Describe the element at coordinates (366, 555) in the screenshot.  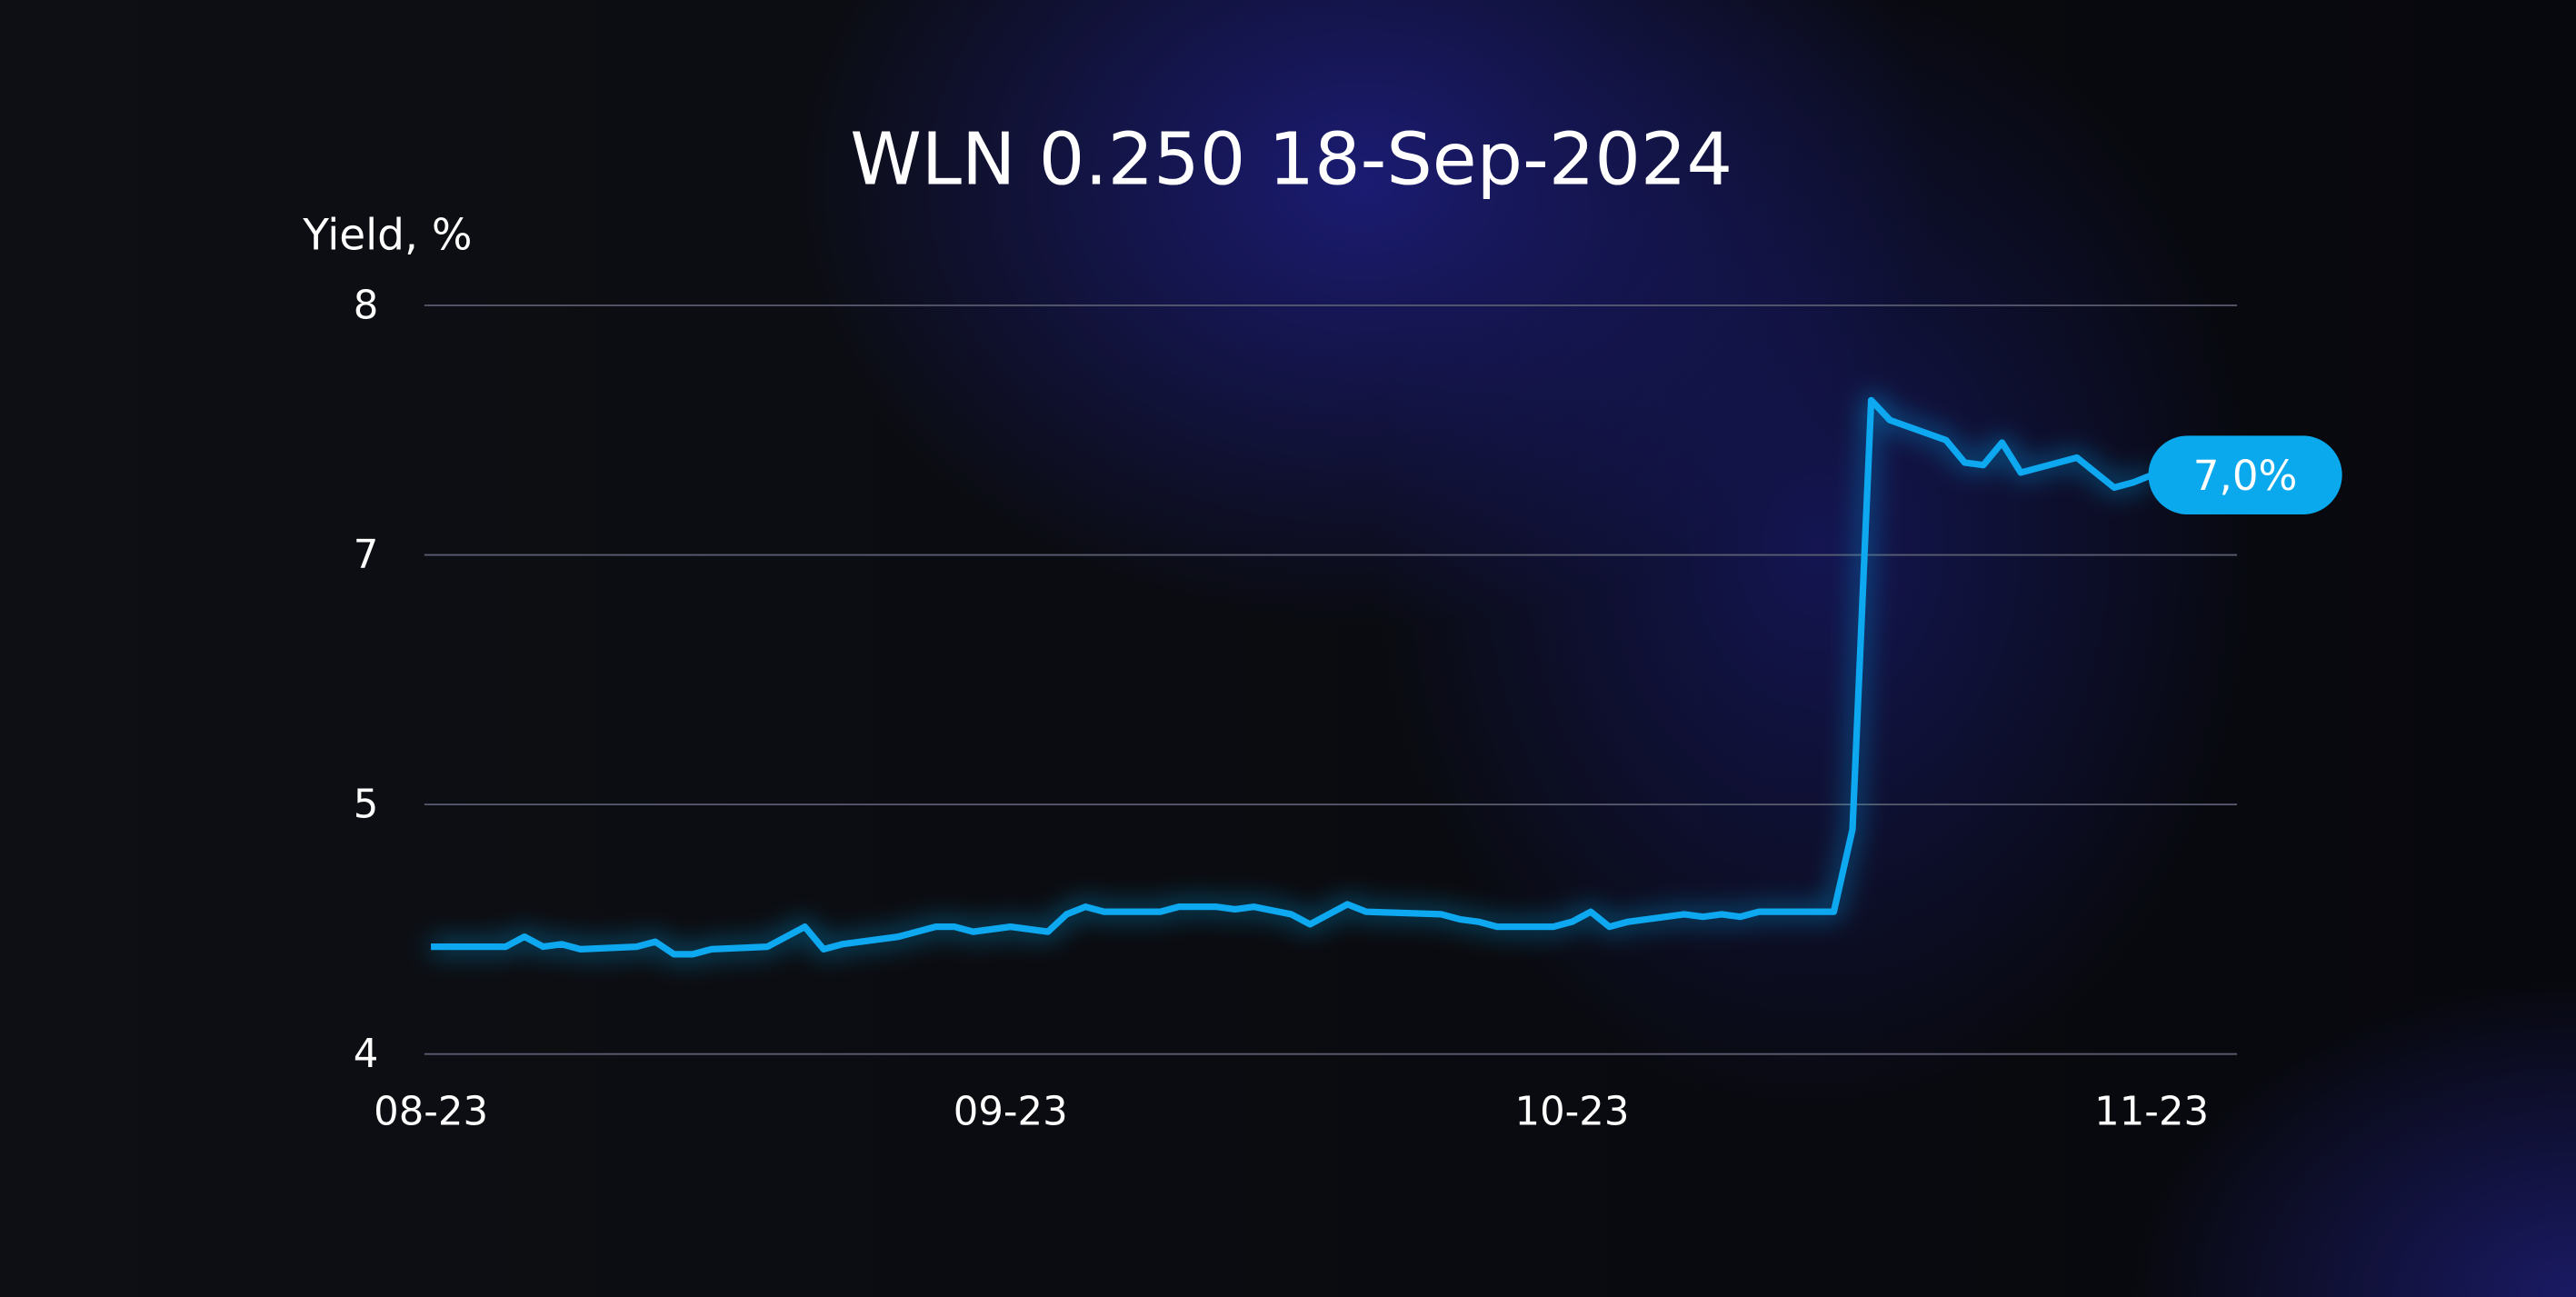
I see `y-tick-label: 7` at that location.